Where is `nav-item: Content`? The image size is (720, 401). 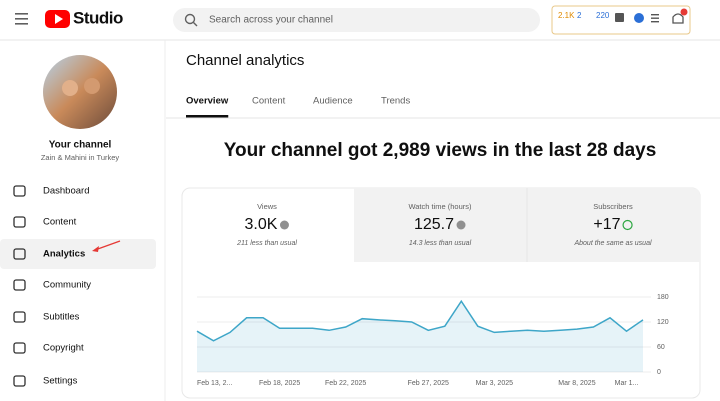
nav-item: Content is located at coordinates (45, 222).